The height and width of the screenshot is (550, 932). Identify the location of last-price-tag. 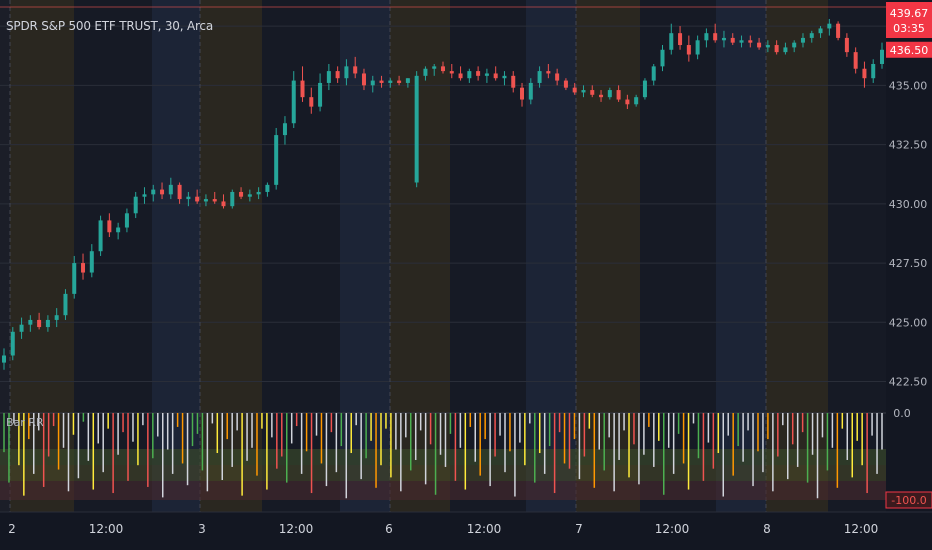
(909, 49).